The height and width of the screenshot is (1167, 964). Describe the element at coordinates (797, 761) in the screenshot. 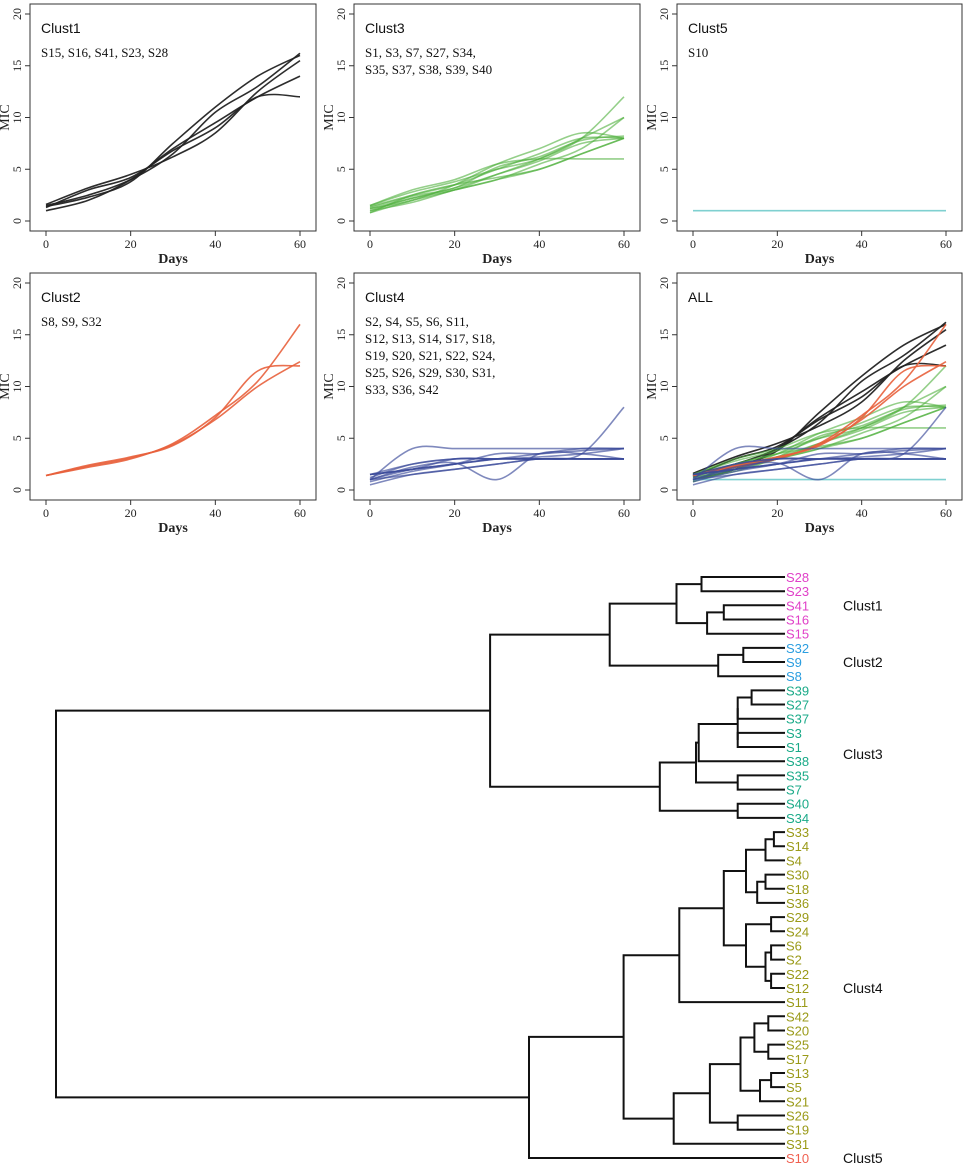

I see `leaf-label-s38: S38` at that location.